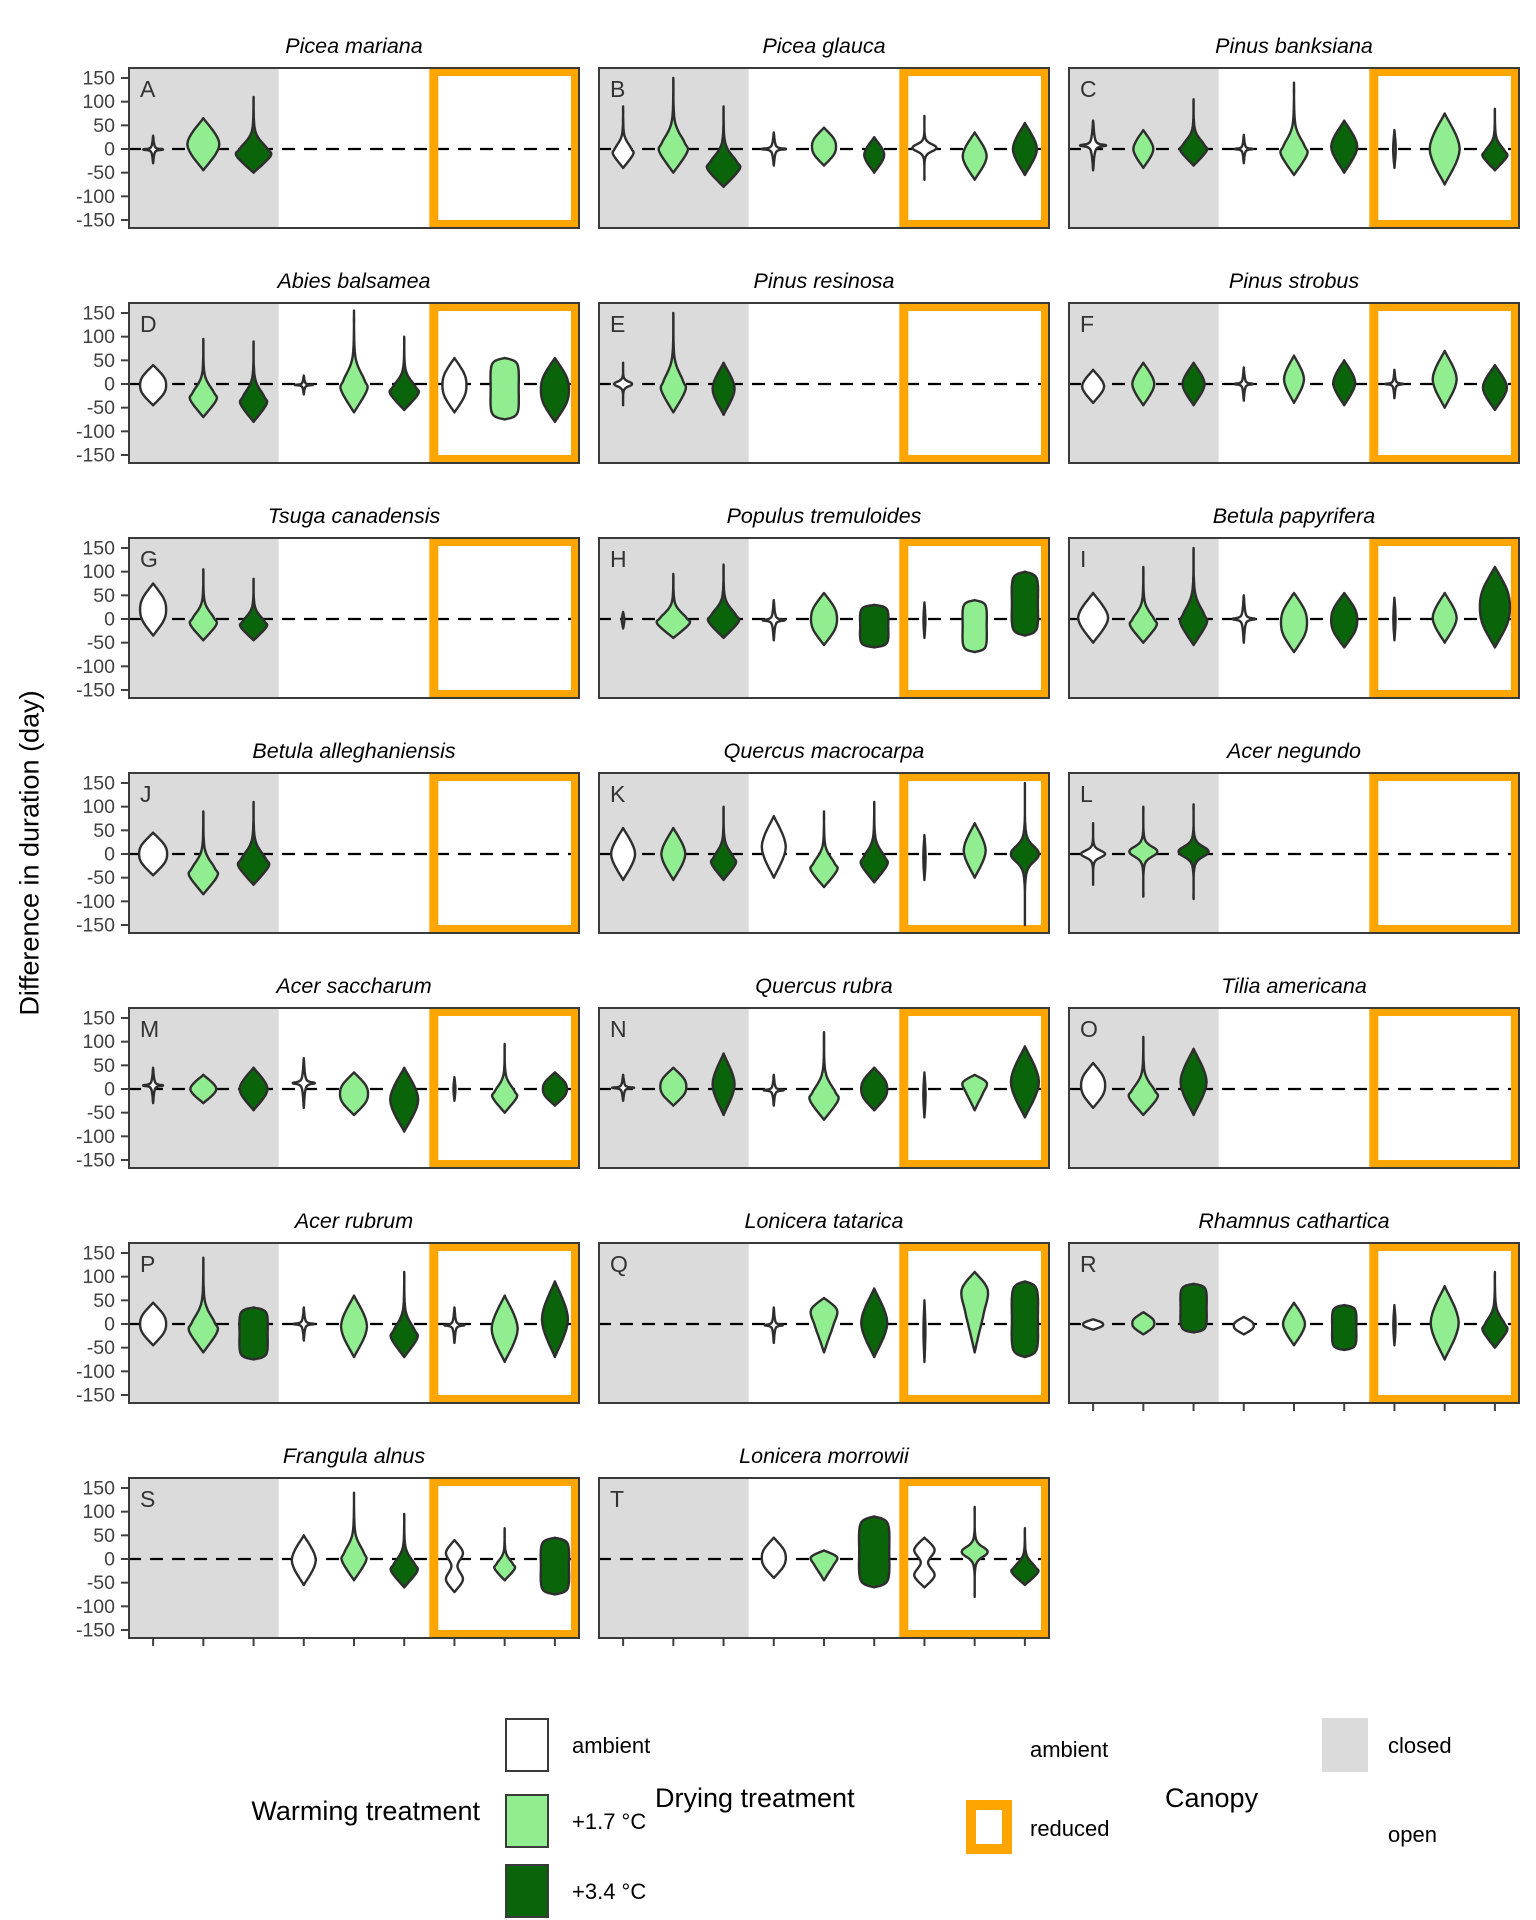 The image size is (1536, 1920). Describe the element at coordinates (1070, 1828) in the screenshot. I see `drying-reduced-label: reduced` at that location.